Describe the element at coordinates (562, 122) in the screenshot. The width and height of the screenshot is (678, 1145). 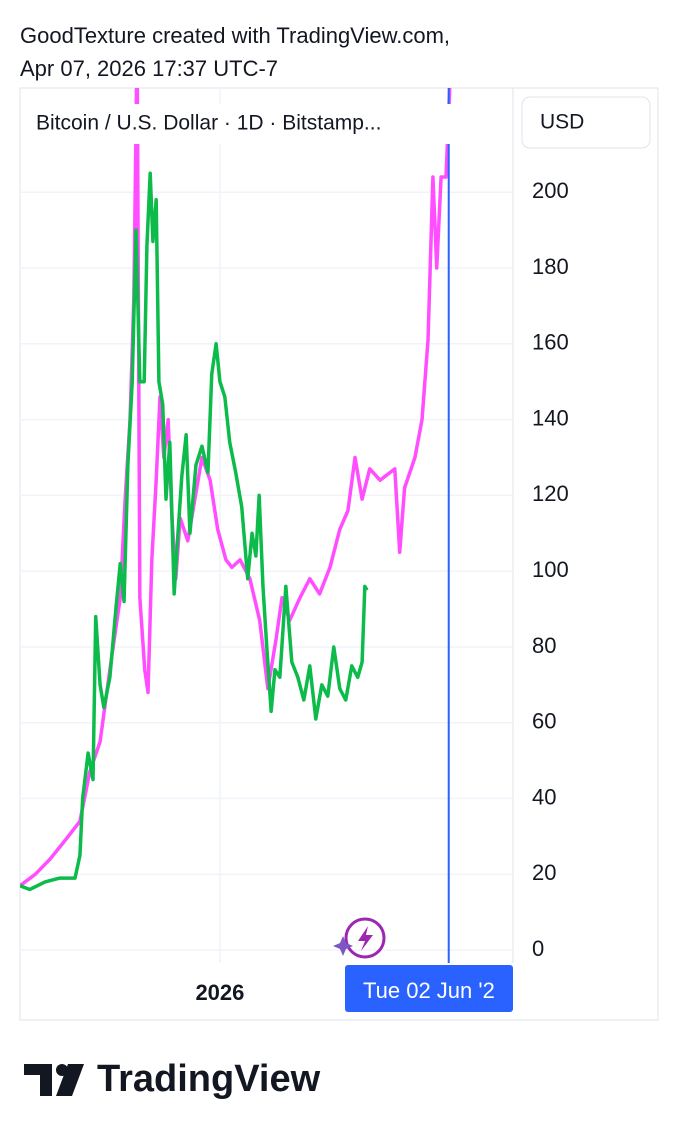
I see `currency: USD` at that location.